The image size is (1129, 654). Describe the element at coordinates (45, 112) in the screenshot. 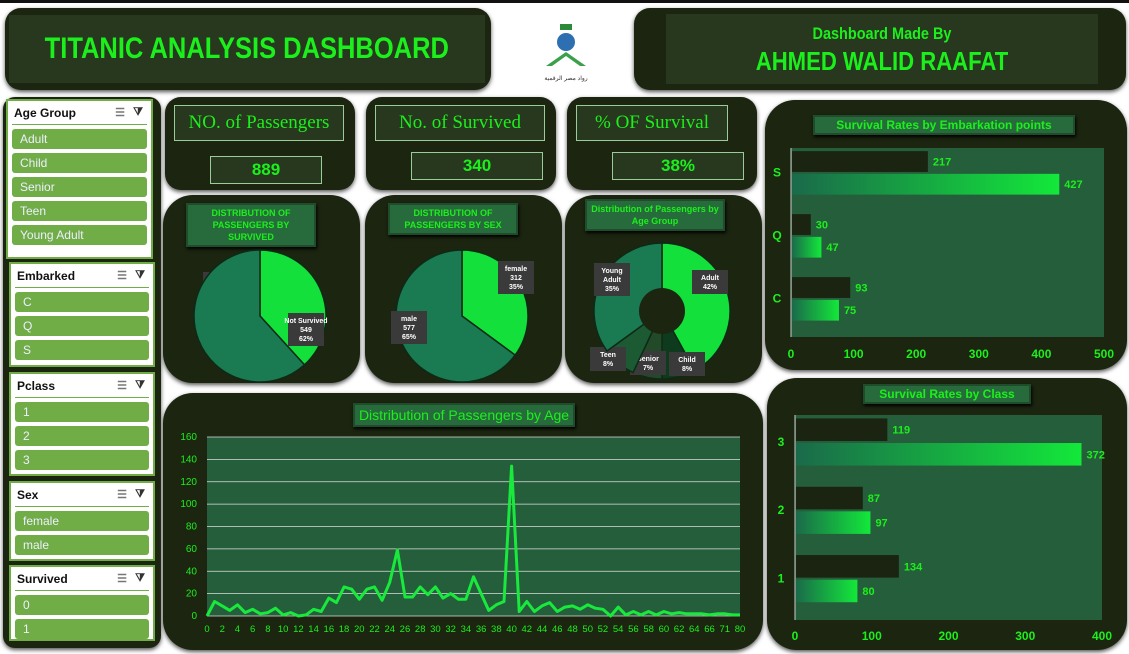

I see `slicer-title: Age Group` at that location.